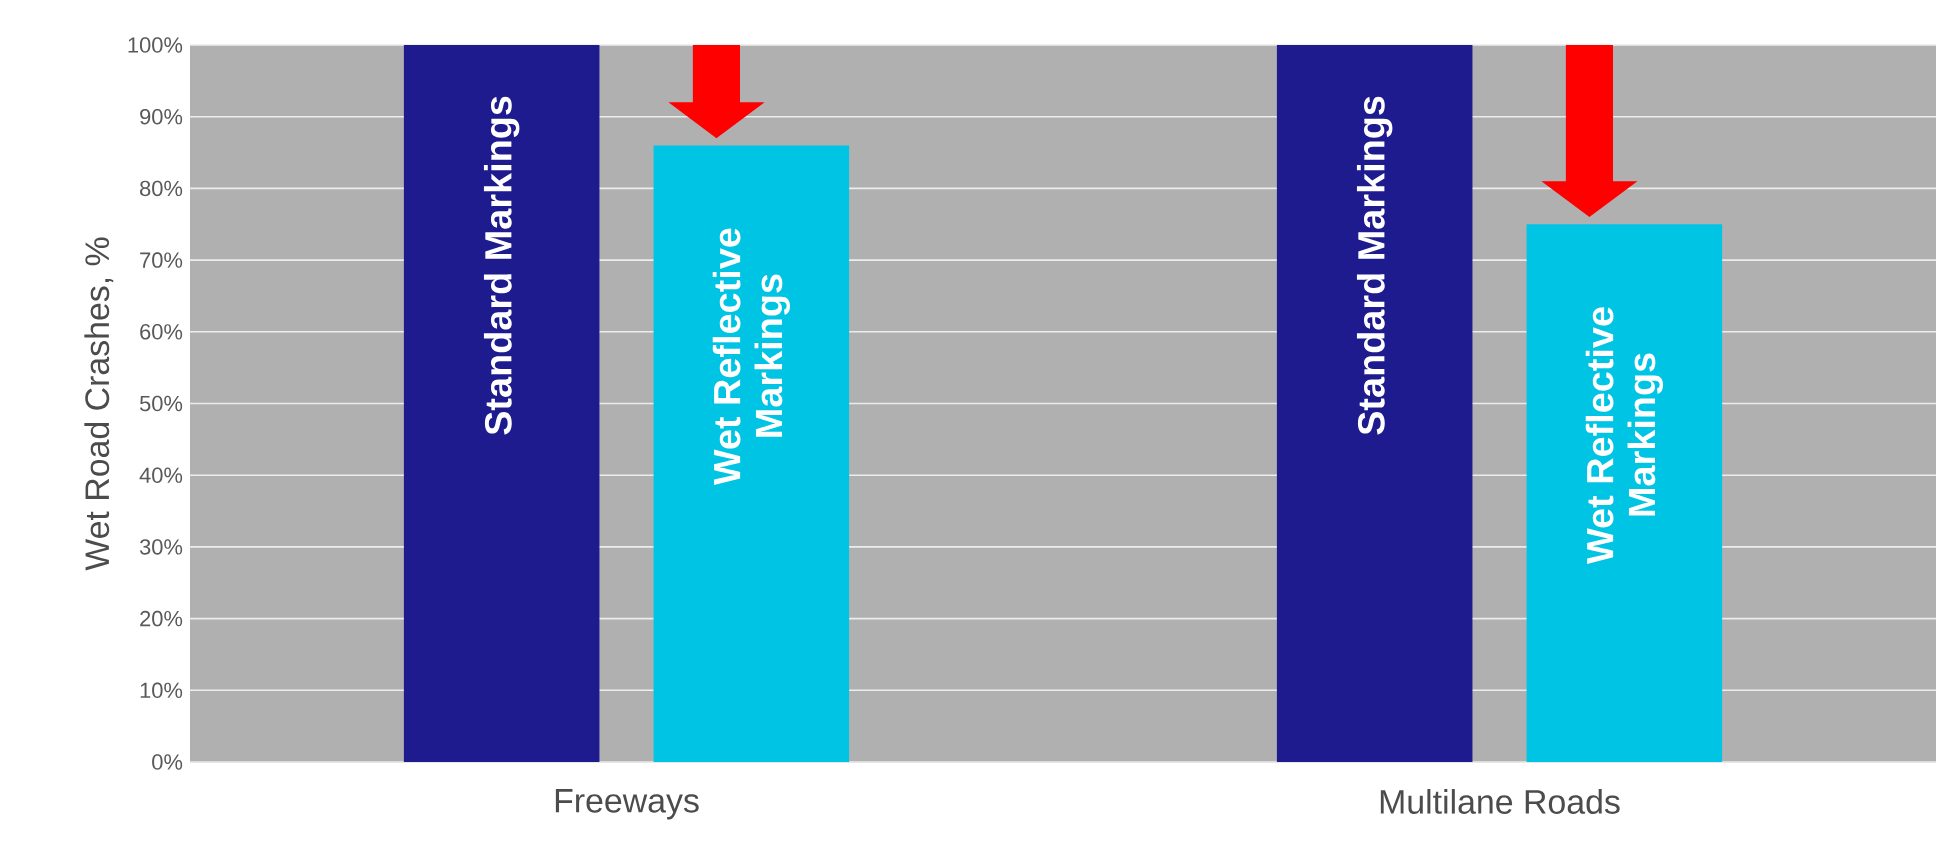 This screenshot has width=1946, height=851. I want to click on y-tick-label: 40%, so click(161, 475).